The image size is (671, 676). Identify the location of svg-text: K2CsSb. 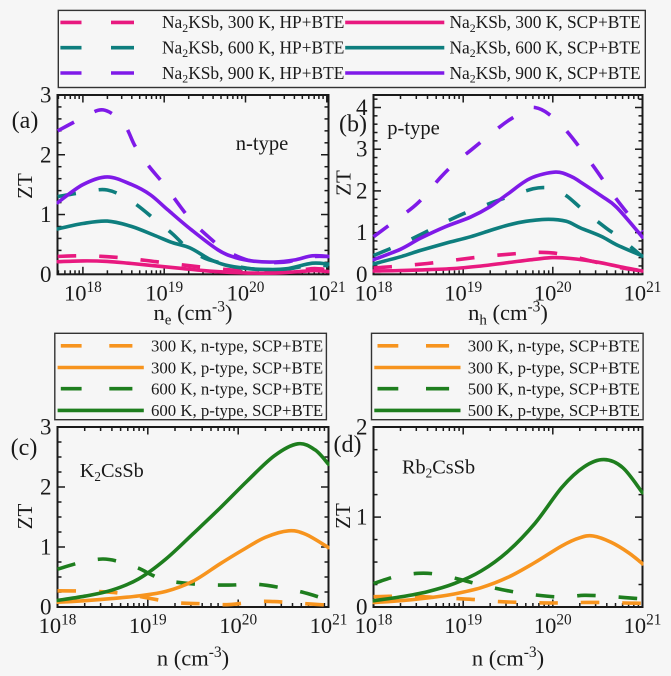
(112, 472).